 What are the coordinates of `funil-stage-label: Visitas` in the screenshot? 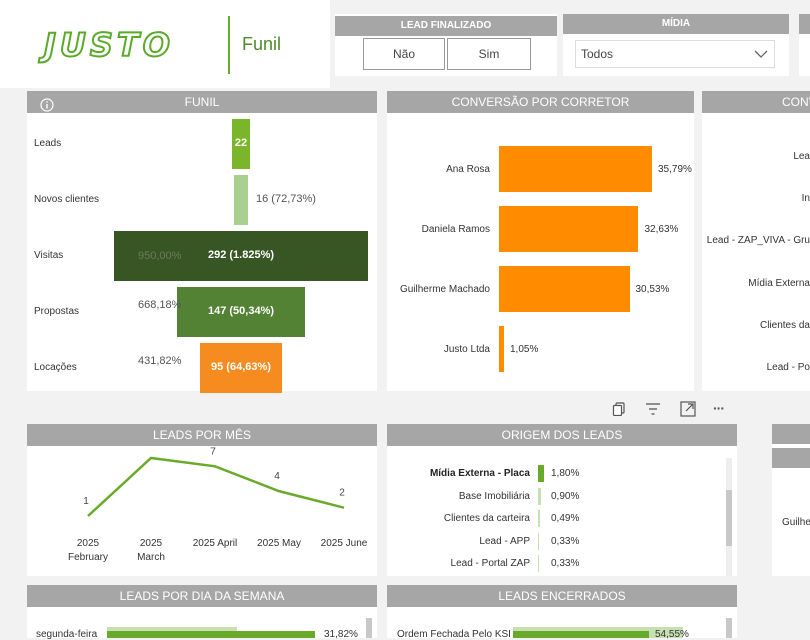 It's located at (49, 255).